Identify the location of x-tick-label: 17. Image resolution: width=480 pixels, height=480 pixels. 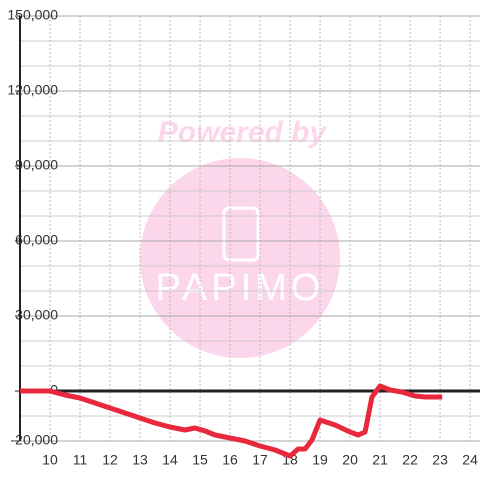
(260, 460).